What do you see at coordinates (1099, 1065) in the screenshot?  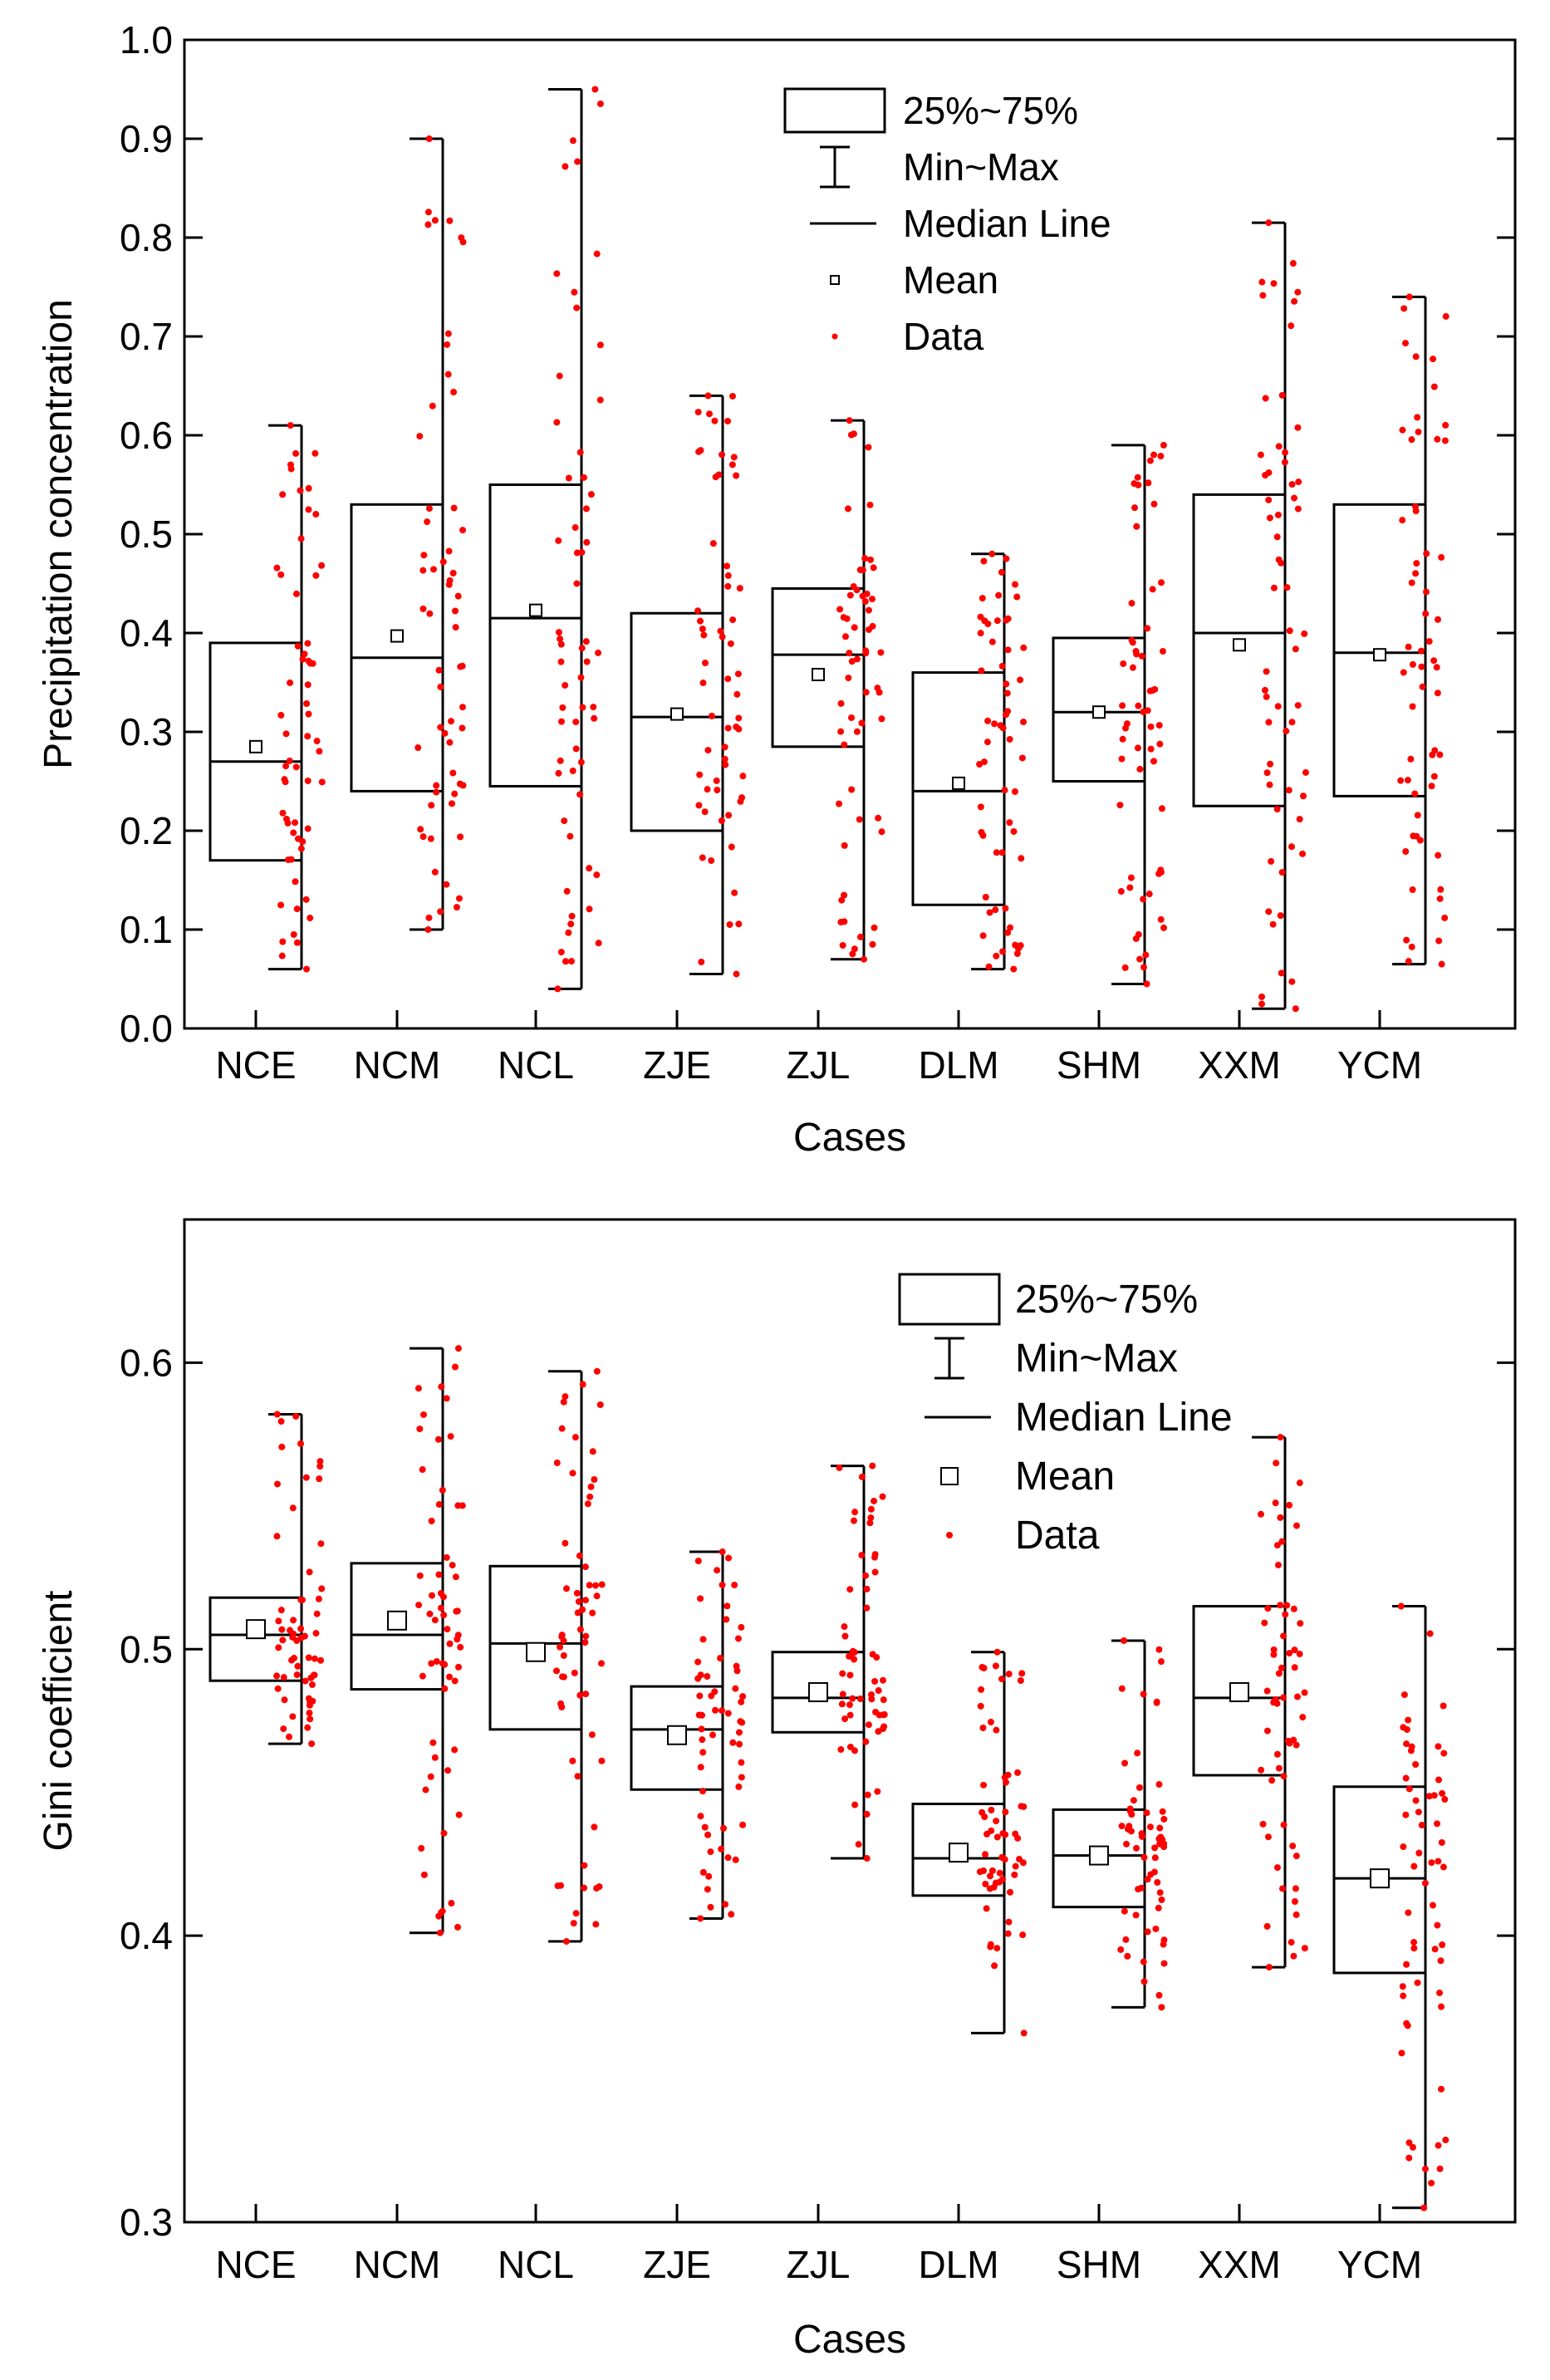 I see `x-tick-label: SHM` at bounding box center [1099, 1065].